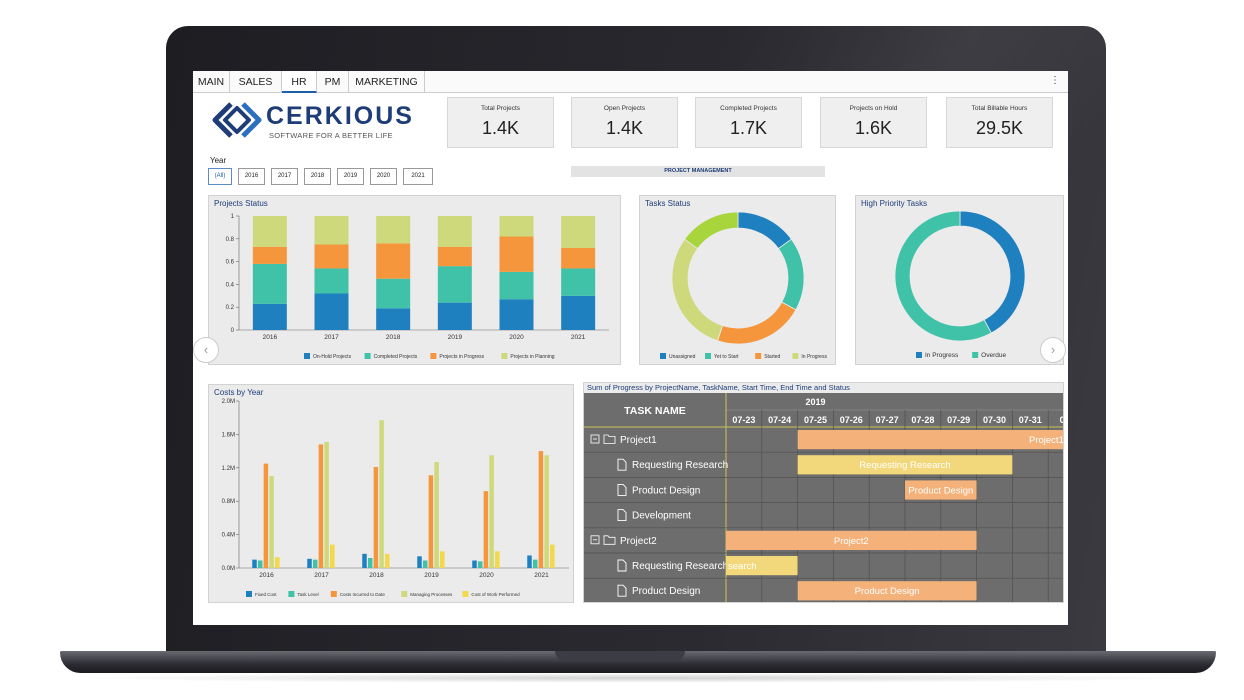 The image size is (1244, 700). What do you see at coordinates (256, 82) in the screenshot?
I see `tab-sales: SALES` at bounding box center [256, 82].